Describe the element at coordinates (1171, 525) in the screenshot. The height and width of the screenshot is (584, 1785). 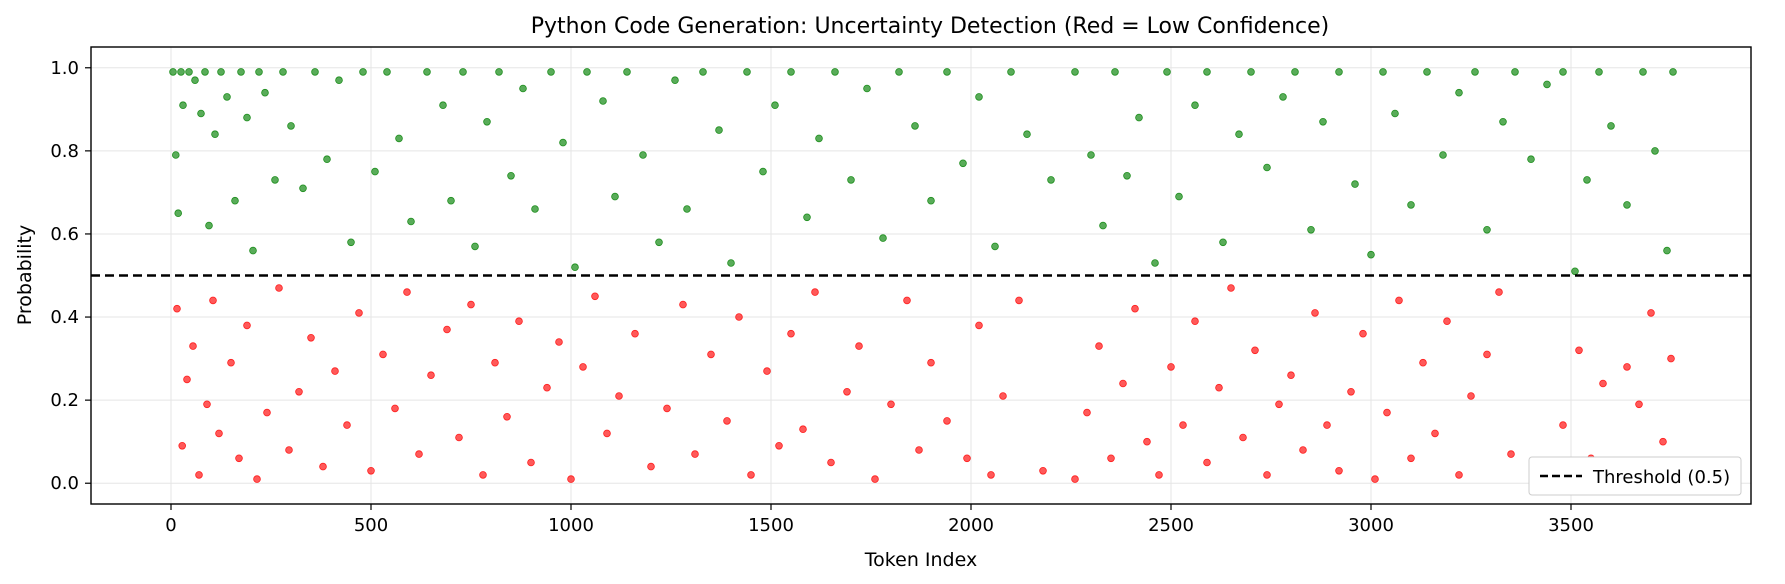
I see `x-tick-label: 2500` at that location.